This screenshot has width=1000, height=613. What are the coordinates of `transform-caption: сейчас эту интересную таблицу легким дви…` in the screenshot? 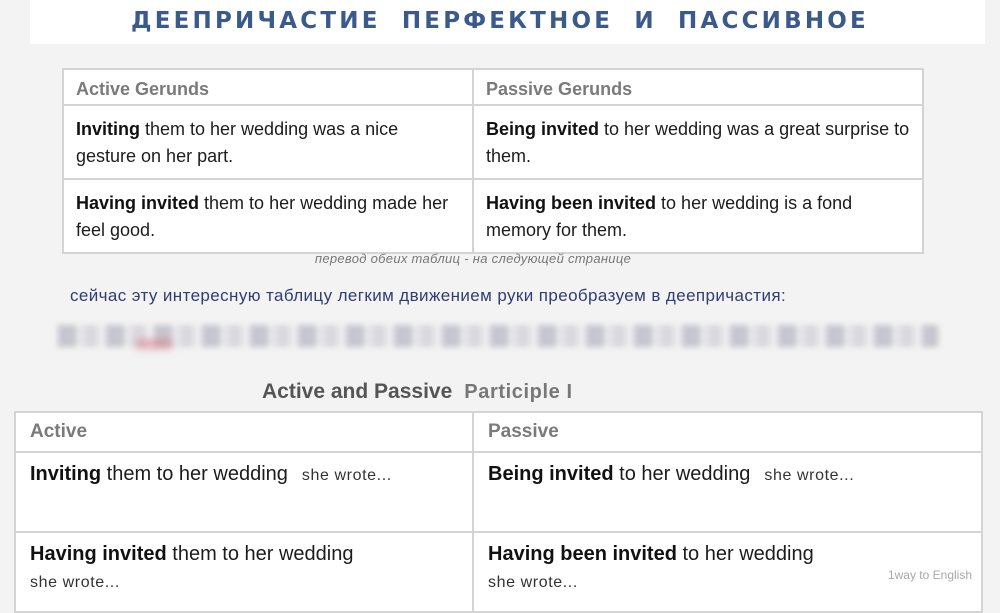 It's located at (428, 295).